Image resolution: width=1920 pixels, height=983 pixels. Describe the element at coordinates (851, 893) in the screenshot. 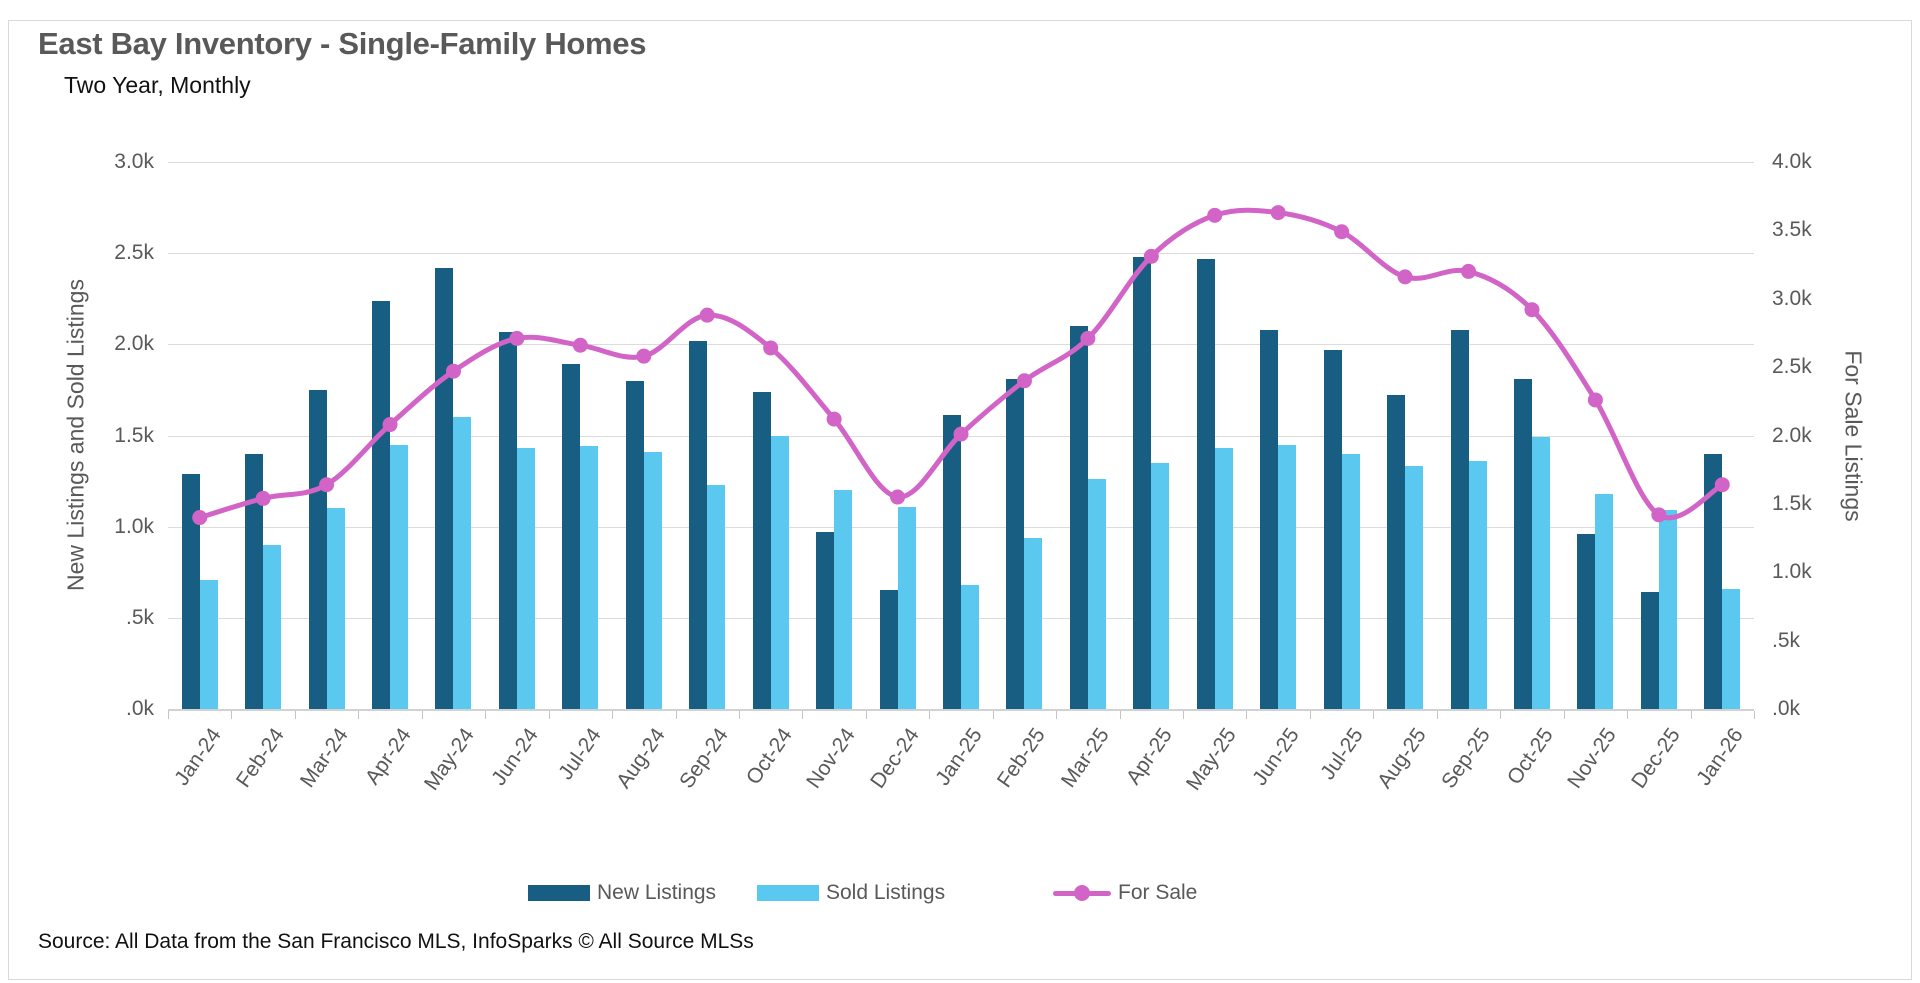

I see `legend-item-sold-listings: Sold Listings` at that location.